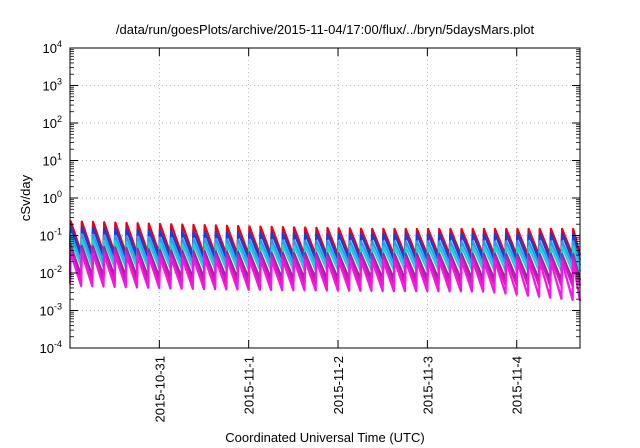  Describe the element at coordinates (517, 385) in the screenshot. I see `x-tick-label: 2015-11-4` at that location.